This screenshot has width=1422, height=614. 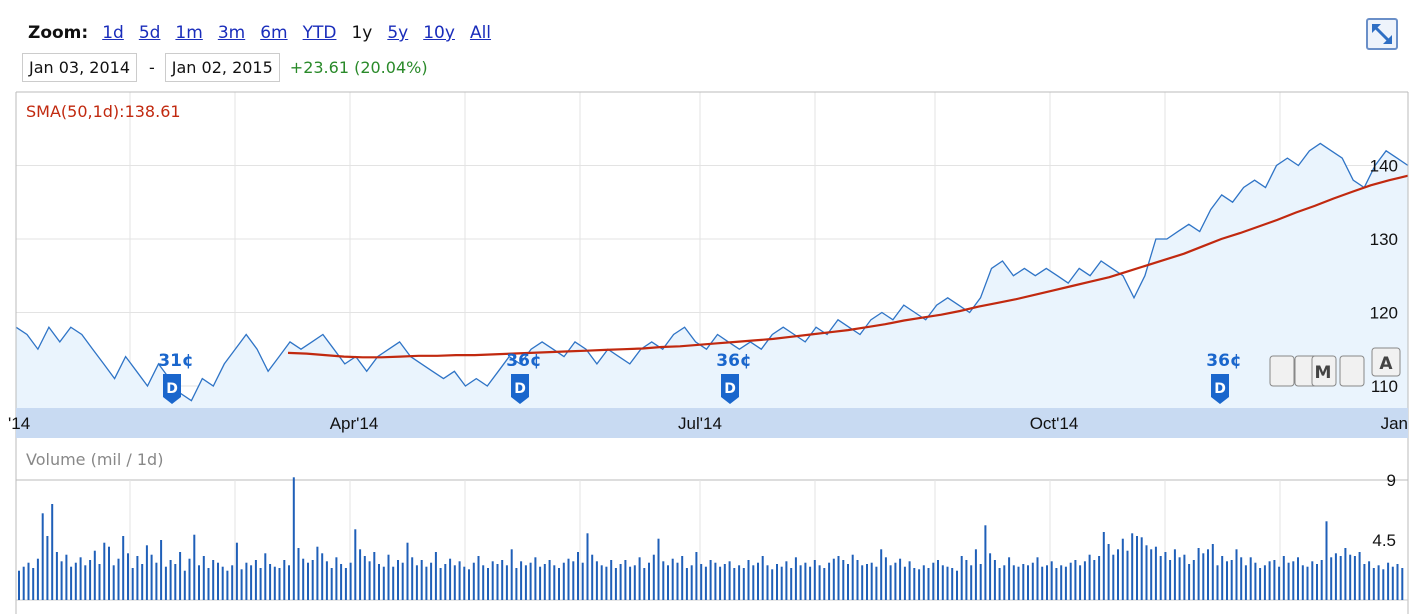 What do you see at coordinates (19, 423) in the screenshot?
I see `x-tick-label: '14` at bounding box center [19, 423].